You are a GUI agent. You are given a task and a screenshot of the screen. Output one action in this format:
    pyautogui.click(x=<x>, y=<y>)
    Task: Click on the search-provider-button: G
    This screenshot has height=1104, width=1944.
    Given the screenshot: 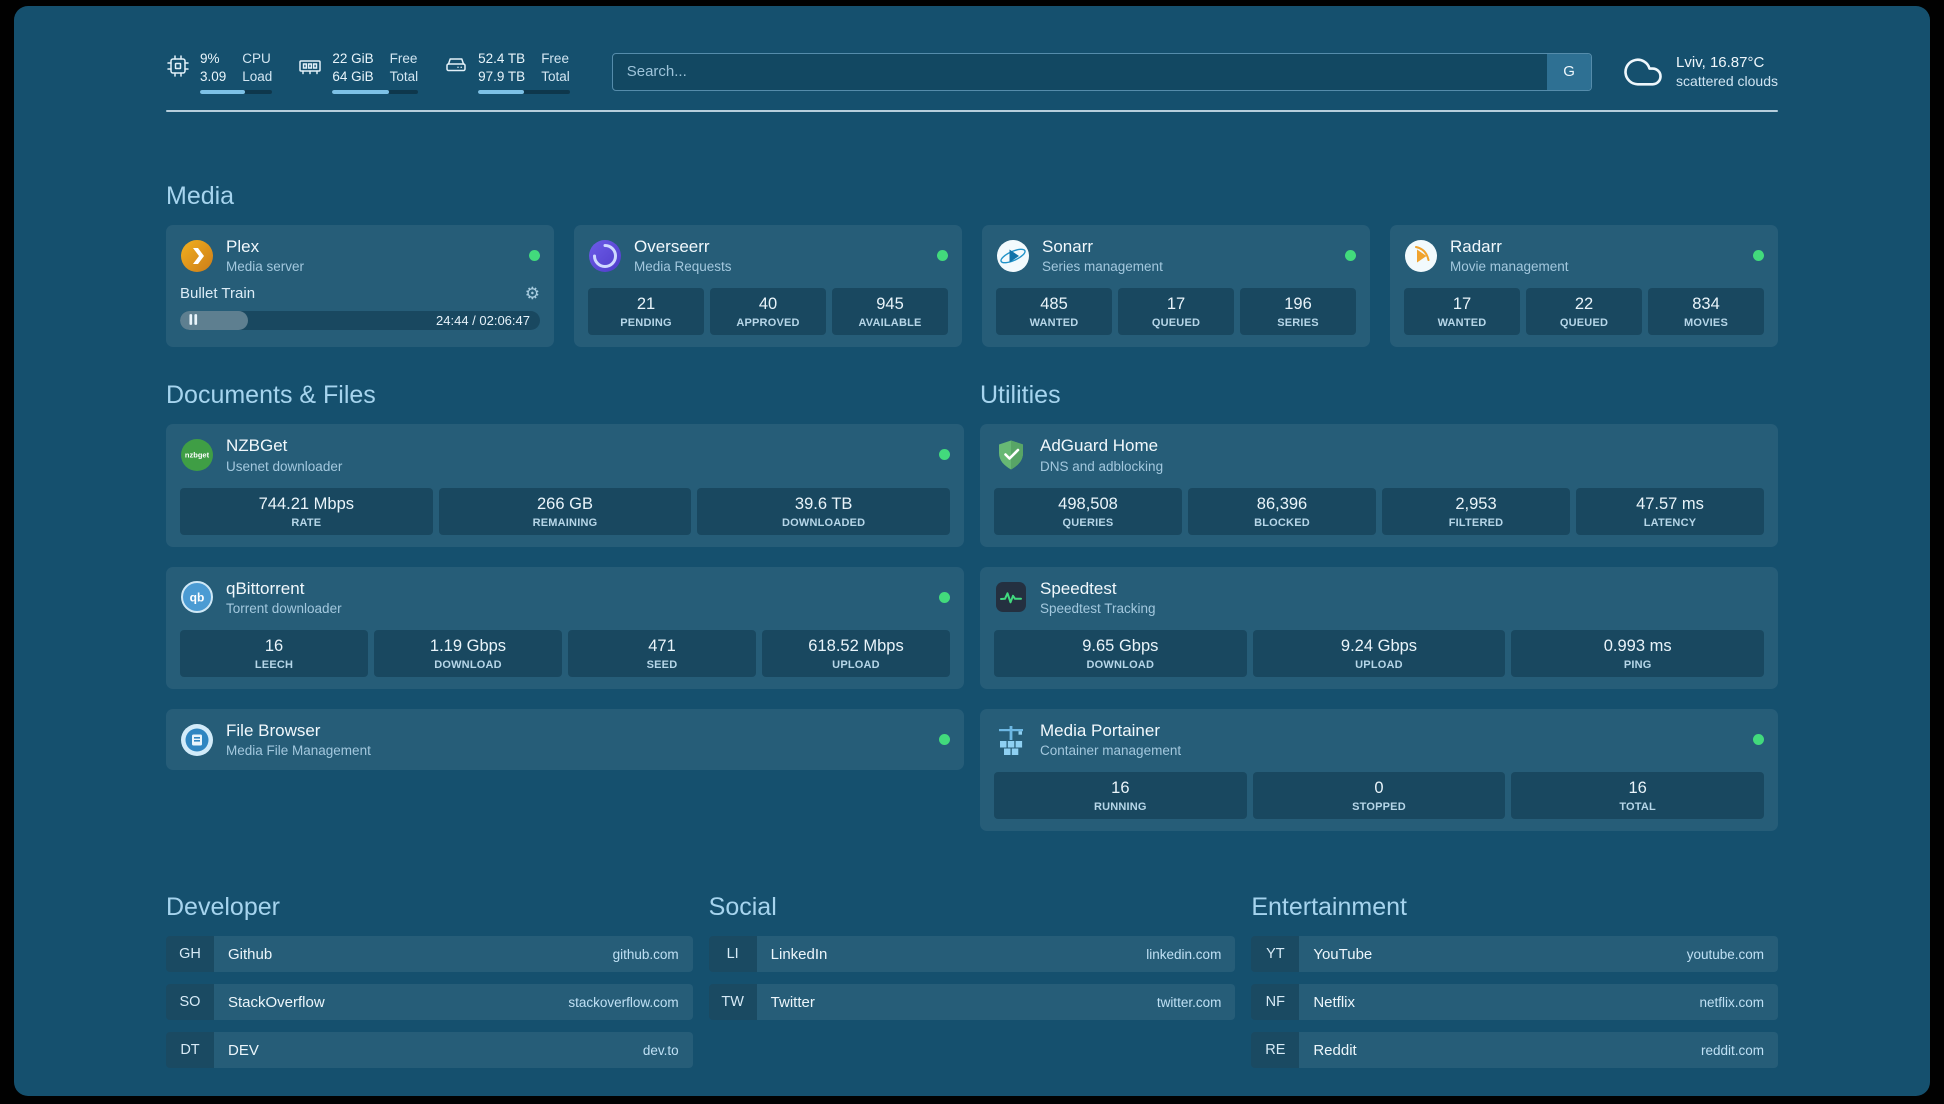 What is the action you would take?
    pyautogui.click(x=1569, y=71)
    